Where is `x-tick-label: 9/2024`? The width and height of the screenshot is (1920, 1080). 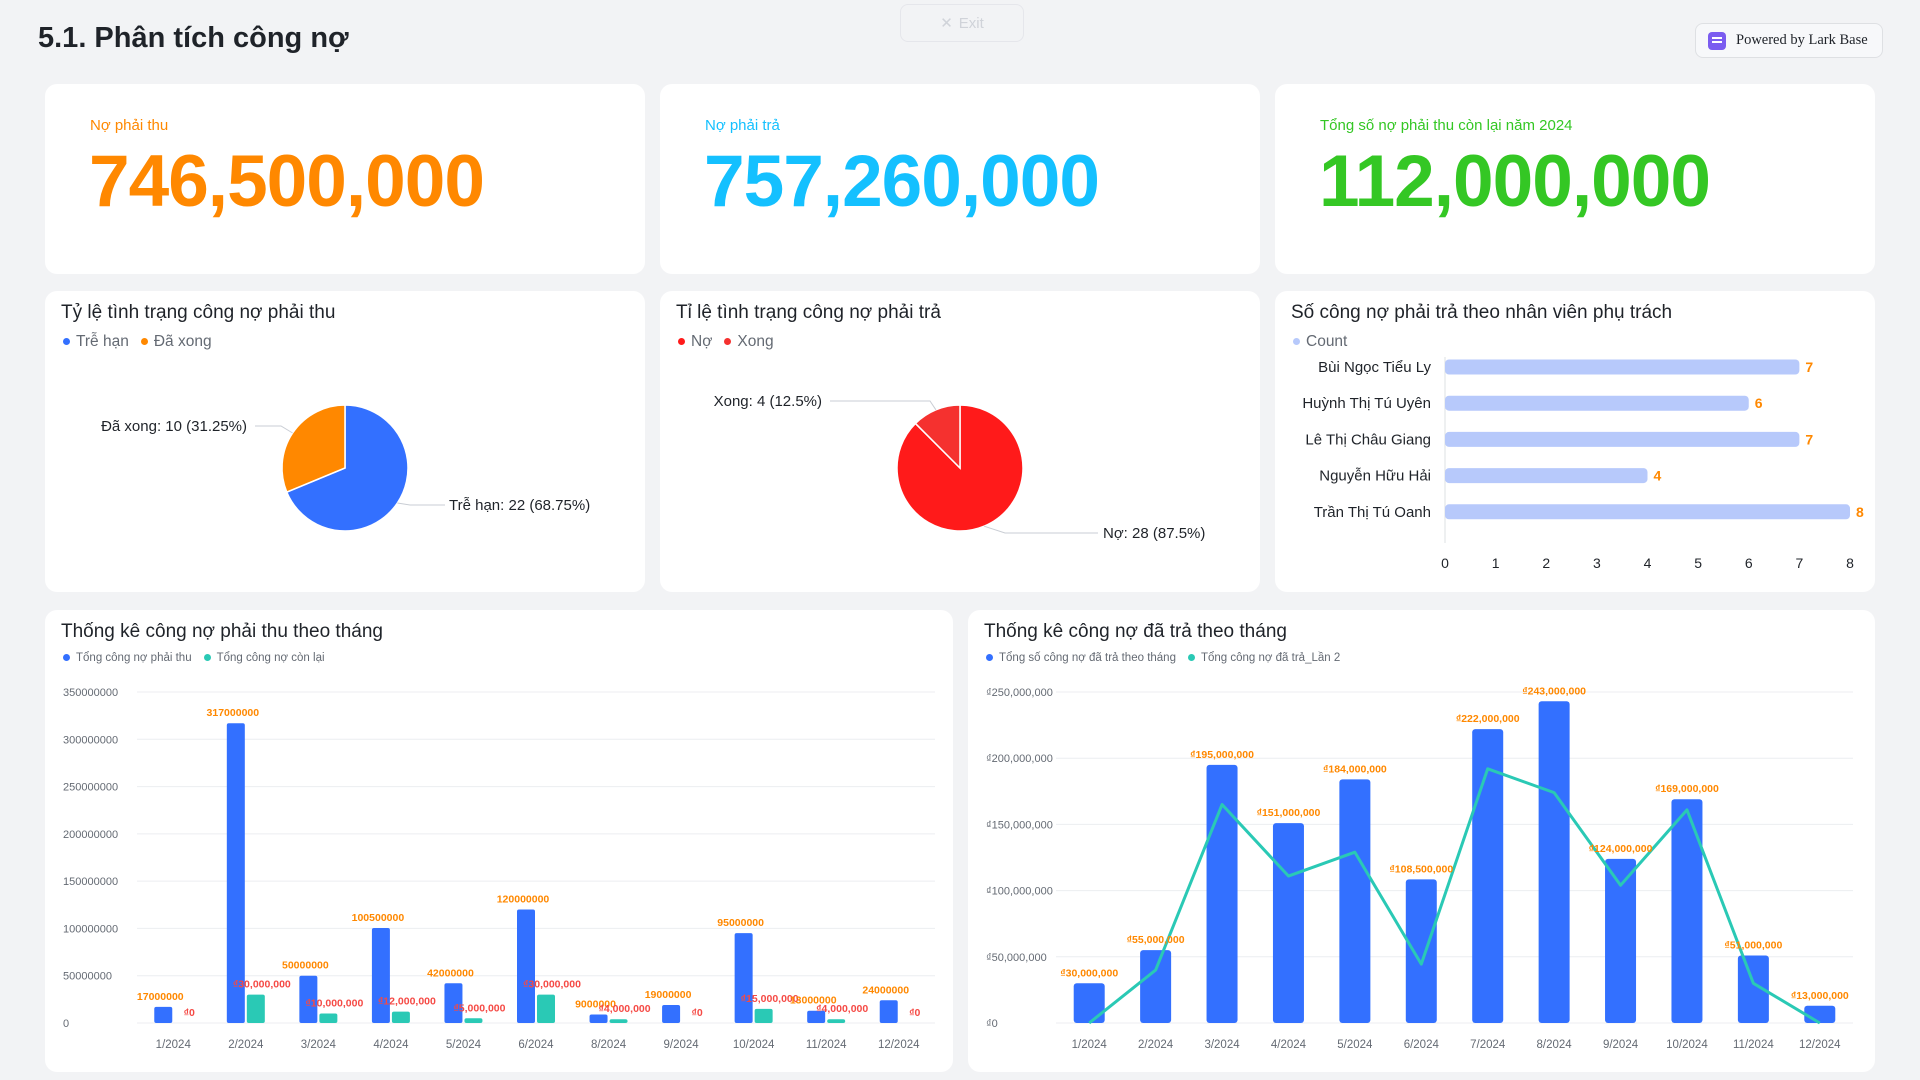
x-tick-label: 9/2024 is located at coordinates (1621, 1045).